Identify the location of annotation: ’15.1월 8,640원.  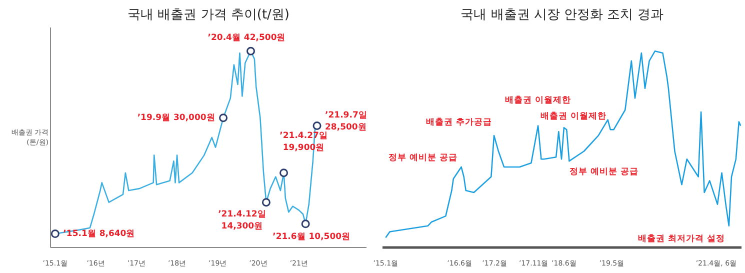
(99, 233).